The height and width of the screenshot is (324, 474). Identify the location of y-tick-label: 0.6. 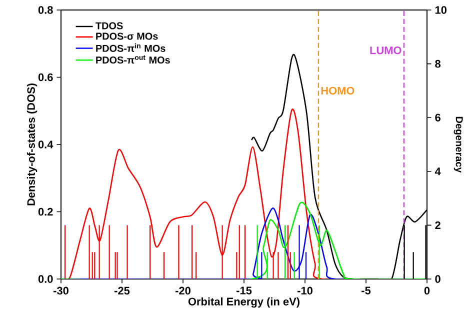
(45, 77).